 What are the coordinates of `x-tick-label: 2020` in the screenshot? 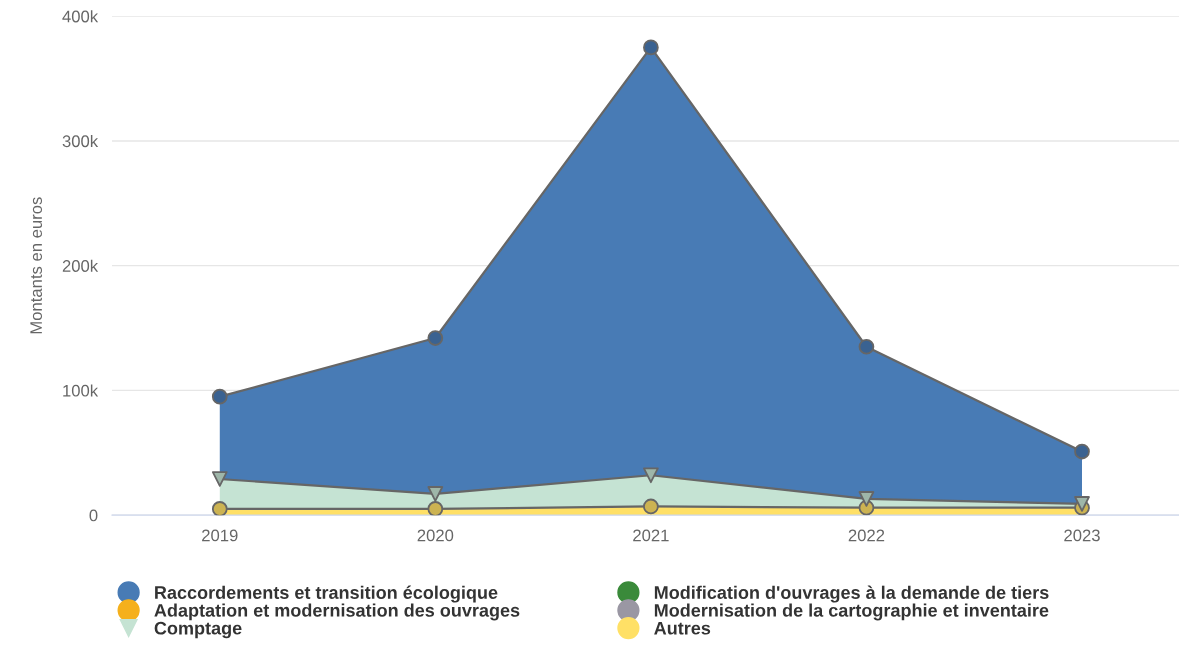 It's located at (435, 535).